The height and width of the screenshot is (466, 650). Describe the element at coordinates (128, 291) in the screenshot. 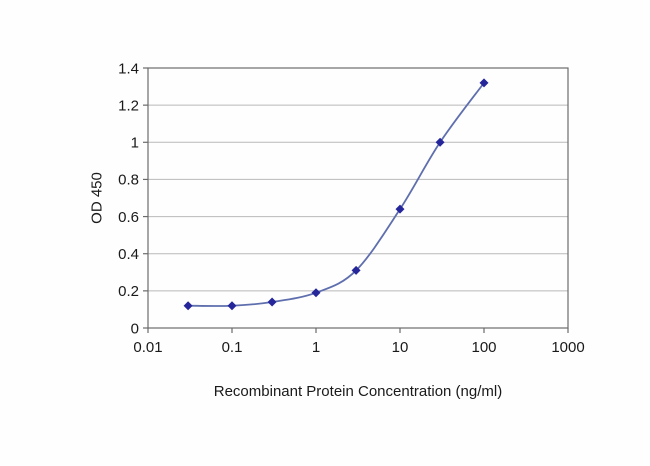

I see `y-tick-label: 0.2` at that location.